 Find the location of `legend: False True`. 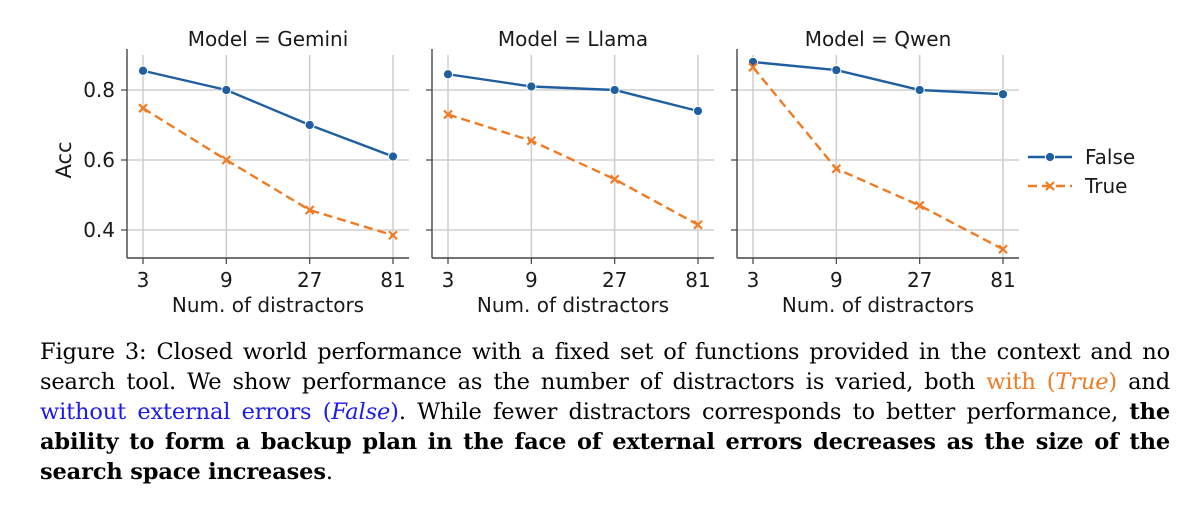

legend: False True is located at coordinates (1081, 171).